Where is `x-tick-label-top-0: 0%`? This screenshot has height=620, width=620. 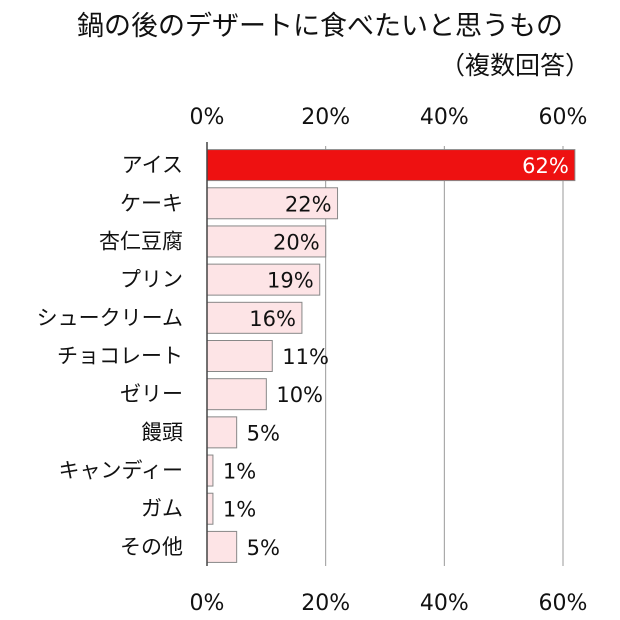
x-tick-label-top-0: 0% is located at coordinates (207, 117).